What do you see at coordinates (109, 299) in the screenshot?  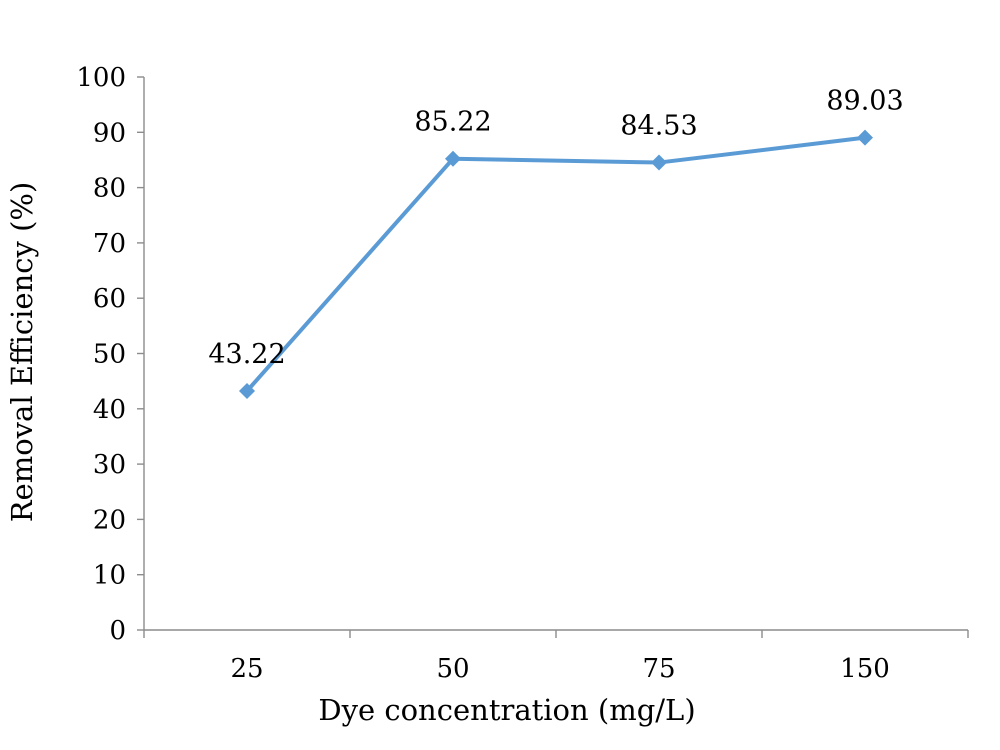 I see `y-tick-label: 60` at bounding box center [109, 299].